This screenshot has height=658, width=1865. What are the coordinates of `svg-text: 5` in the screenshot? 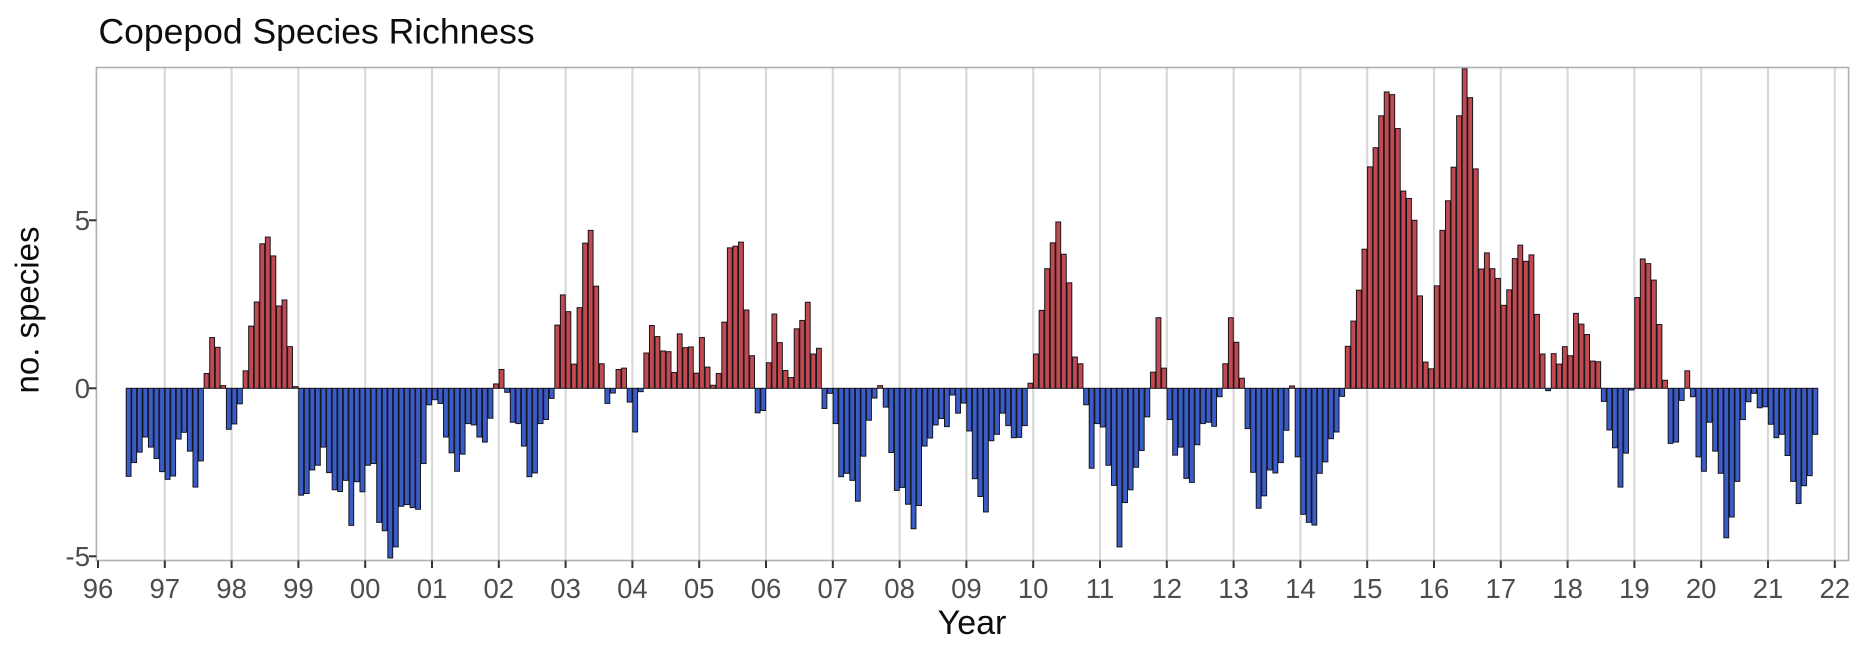 It's located at (82, 220).